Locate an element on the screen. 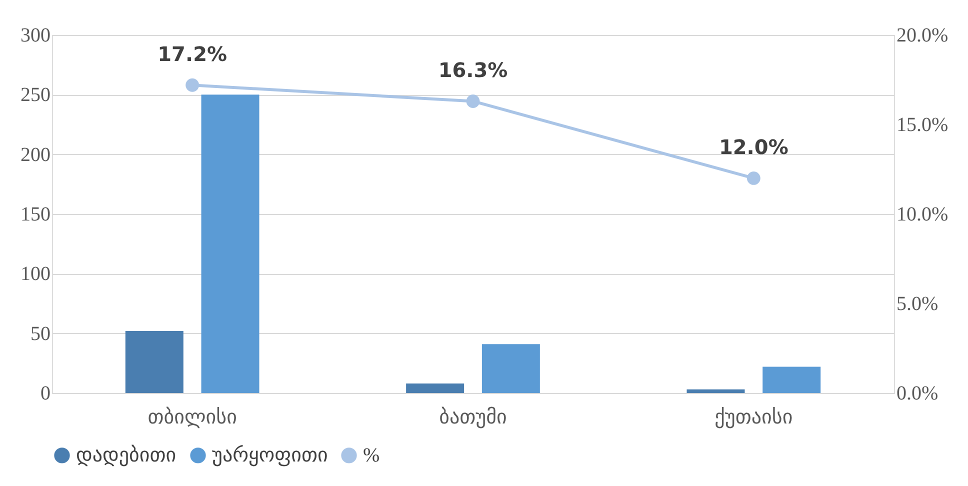  y-tick-label: 0 is located at coordinates (45, 393).